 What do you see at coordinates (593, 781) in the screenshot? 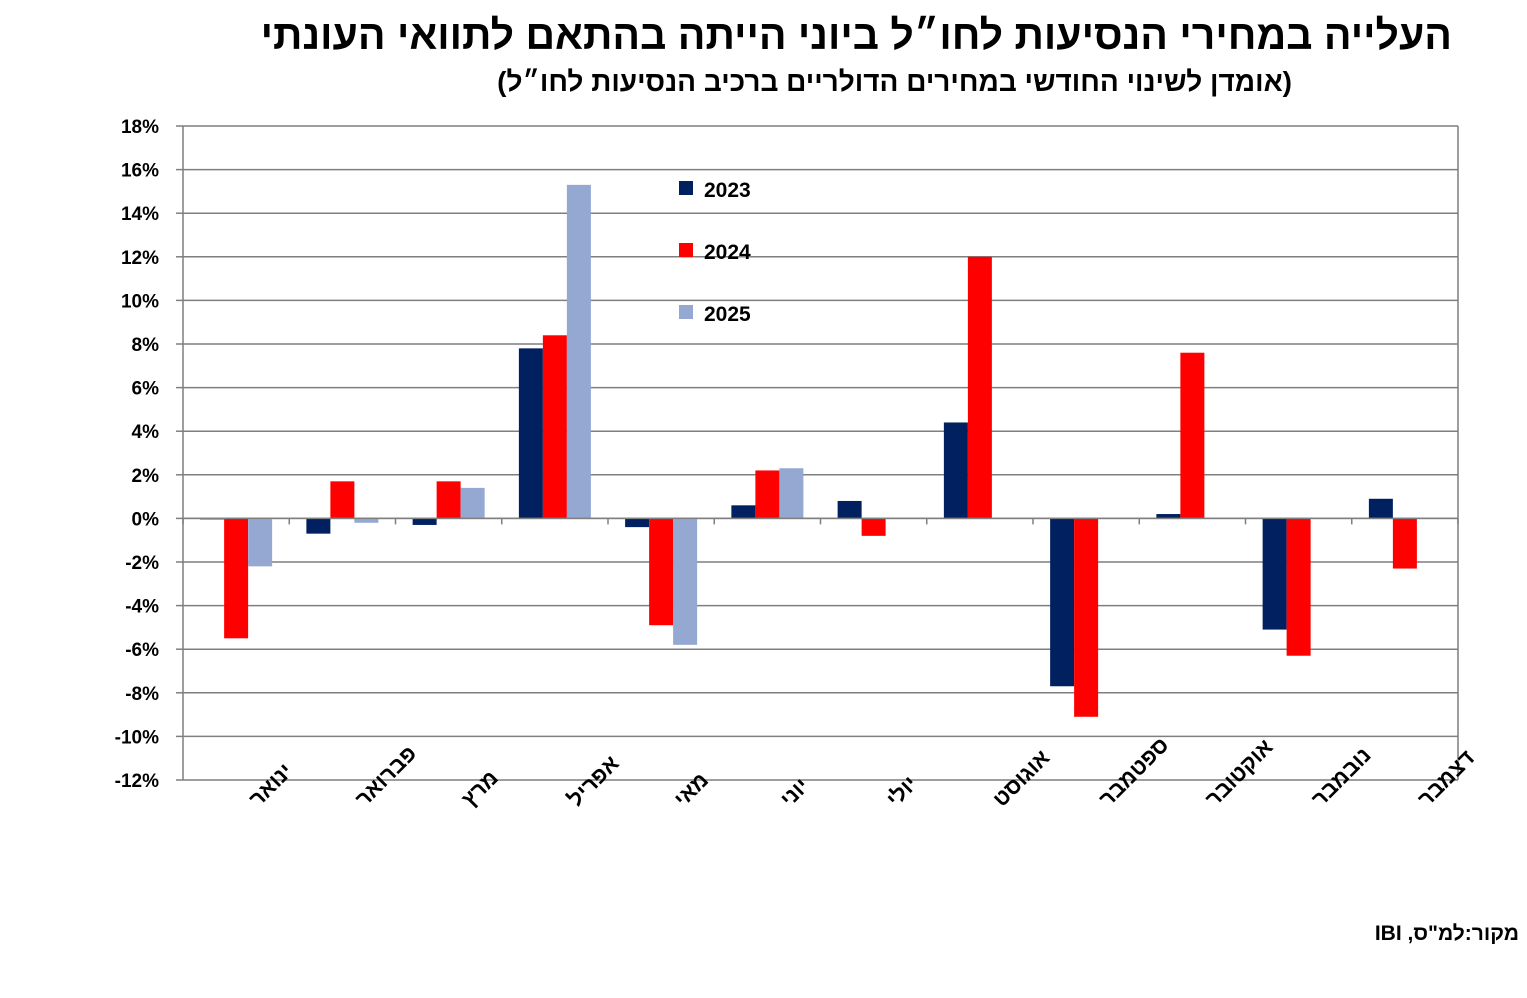
I see `x-tick-label: אפריל` at bounding box center [593, 781].